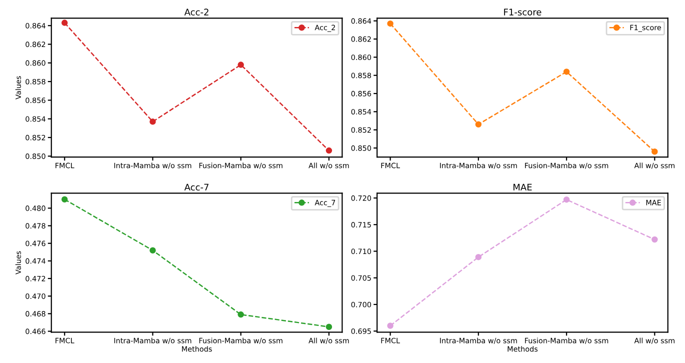 The height and width of the screenshot is (363, 685). Describe the element at coordinates (523, 187) in the screenshot. I see `chart-title: MAE` at that location.